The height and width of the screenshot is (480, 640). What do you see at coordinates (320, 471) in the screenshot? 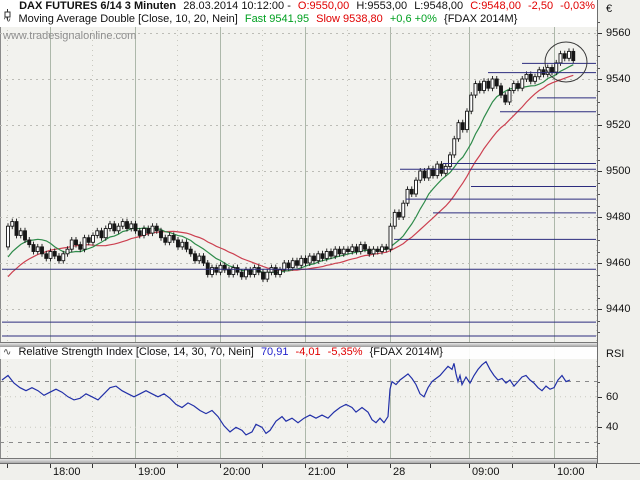
I see `time-axis: 18:00 19:00 20:00 21:00 28 09:00 10:00` at bounding box center [320, 471].